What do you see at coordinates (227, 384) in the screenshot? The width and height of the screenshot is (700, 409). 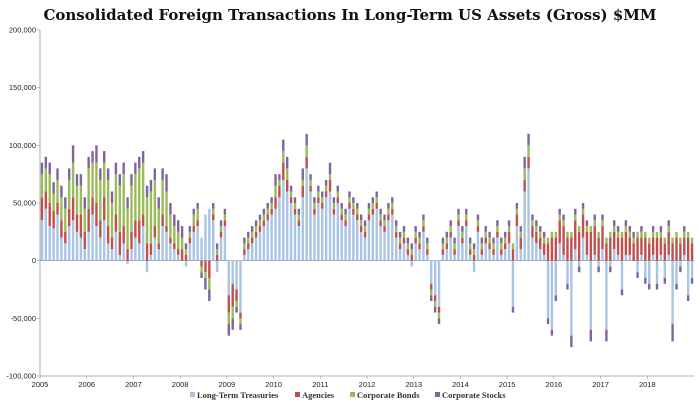 I see `x-tick-label: 2009` at bounding box center [227, 384].